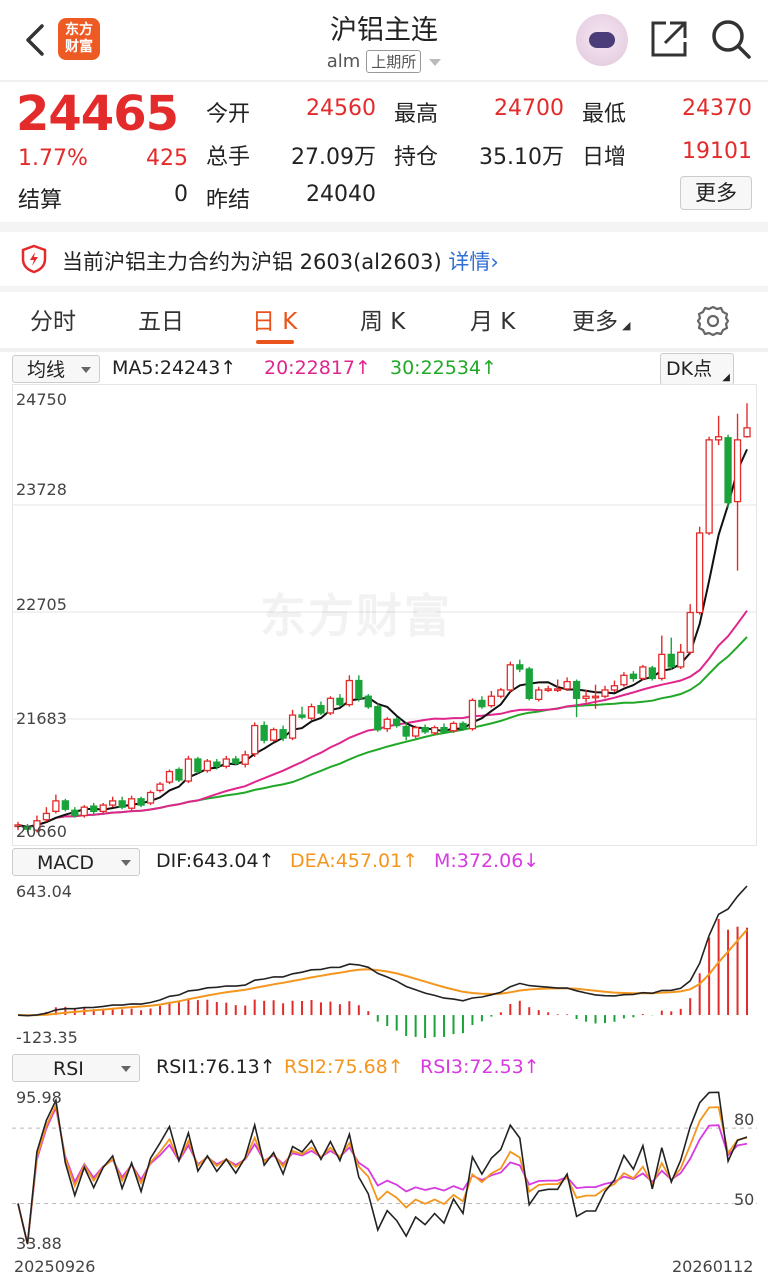  I want to click on dif-line, so click(382, 951).